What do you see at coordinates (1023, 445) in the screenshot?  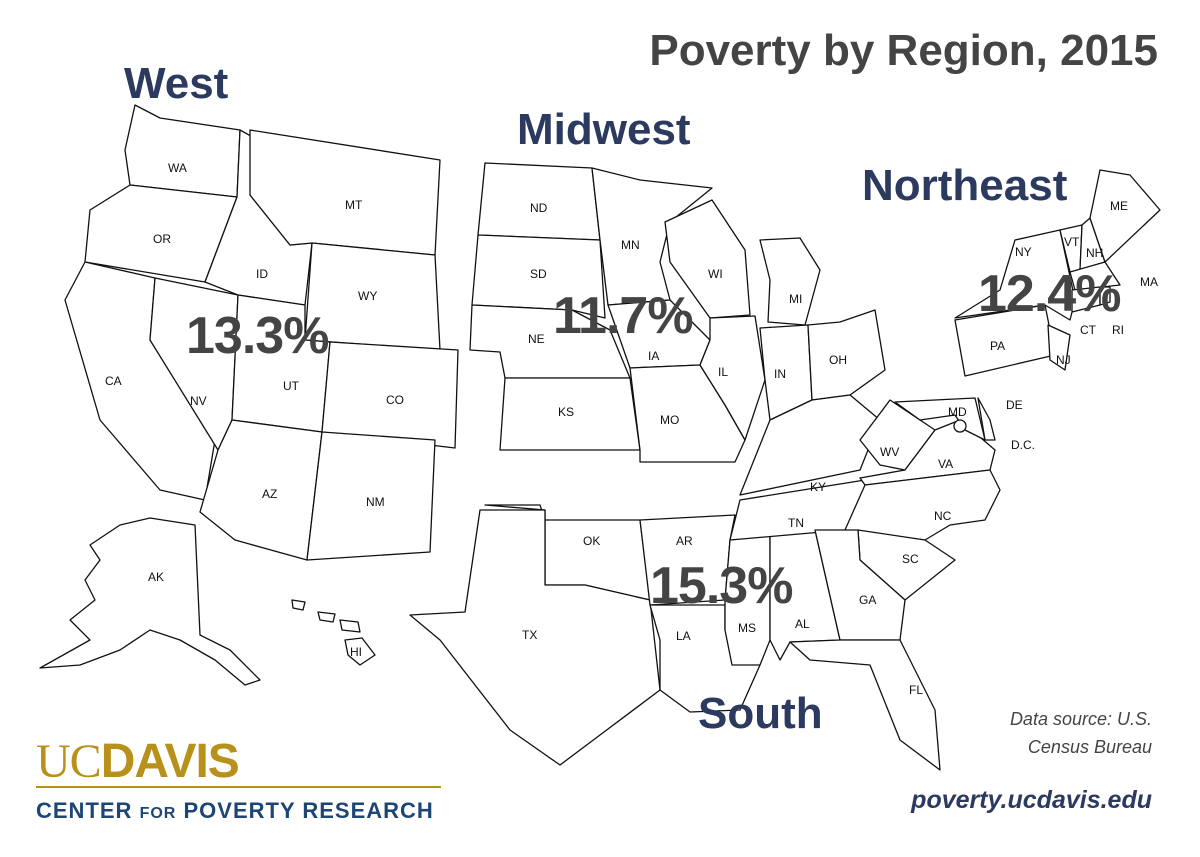 I see `label-dc: D.C.` at bounding box center [1023, 445].